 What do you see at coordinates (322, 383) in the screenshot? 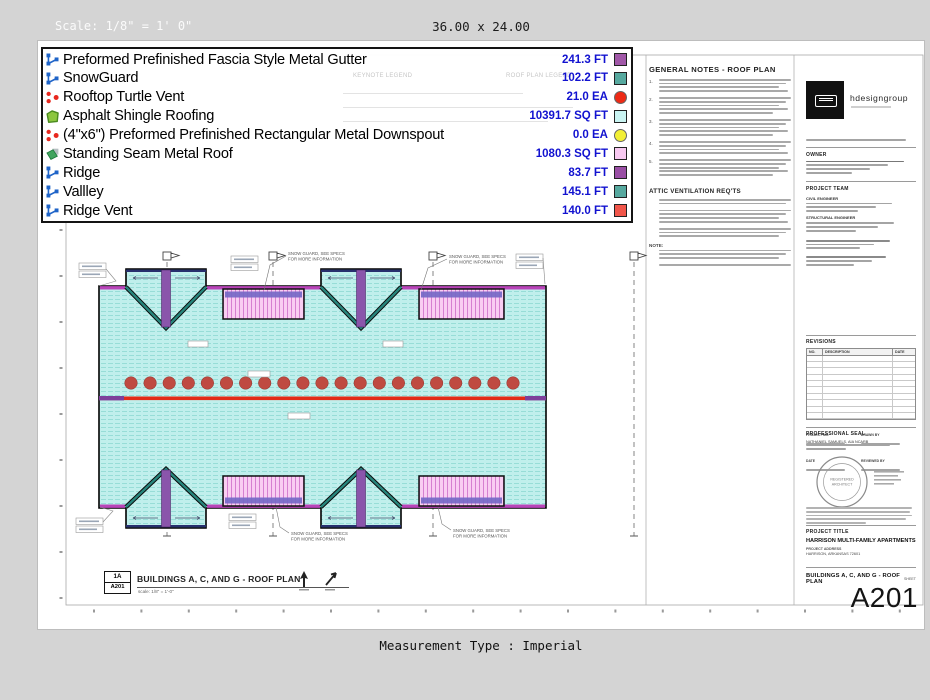
I see `turtle-vent-dots` at bounding box center [322, 383].